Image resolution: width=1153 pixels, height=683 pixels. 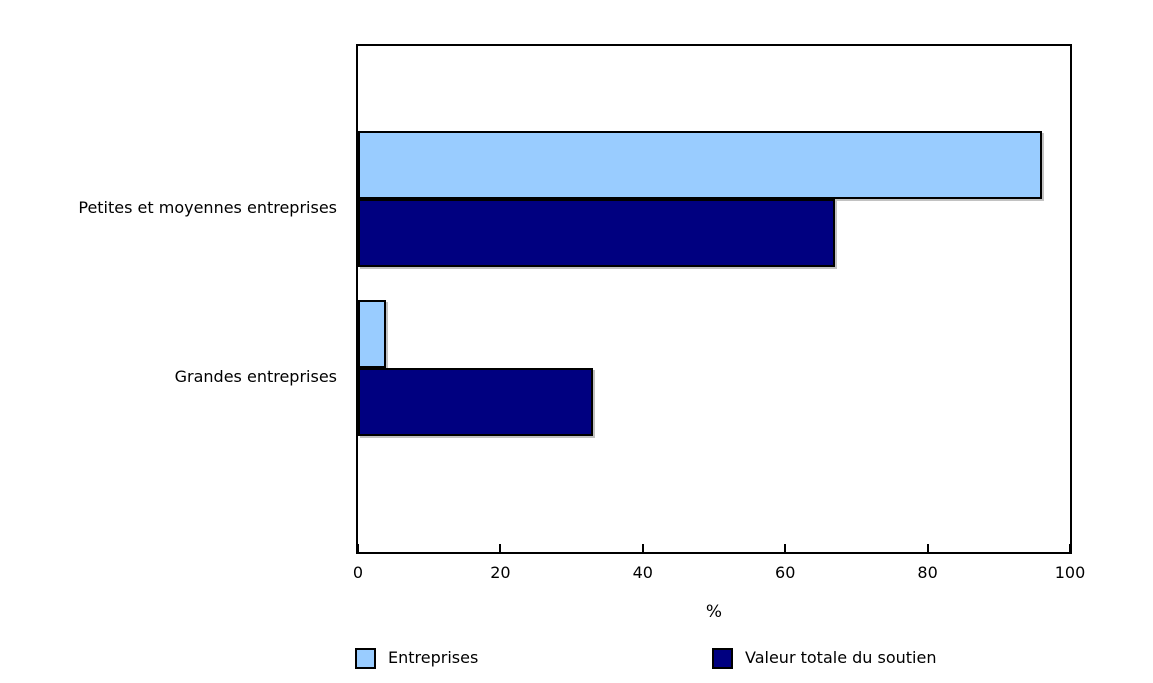 What do you see at coordinates (433, 657) in the screenshot?
I see `legend-label: Entreprises` at bounding box center [433, 657].